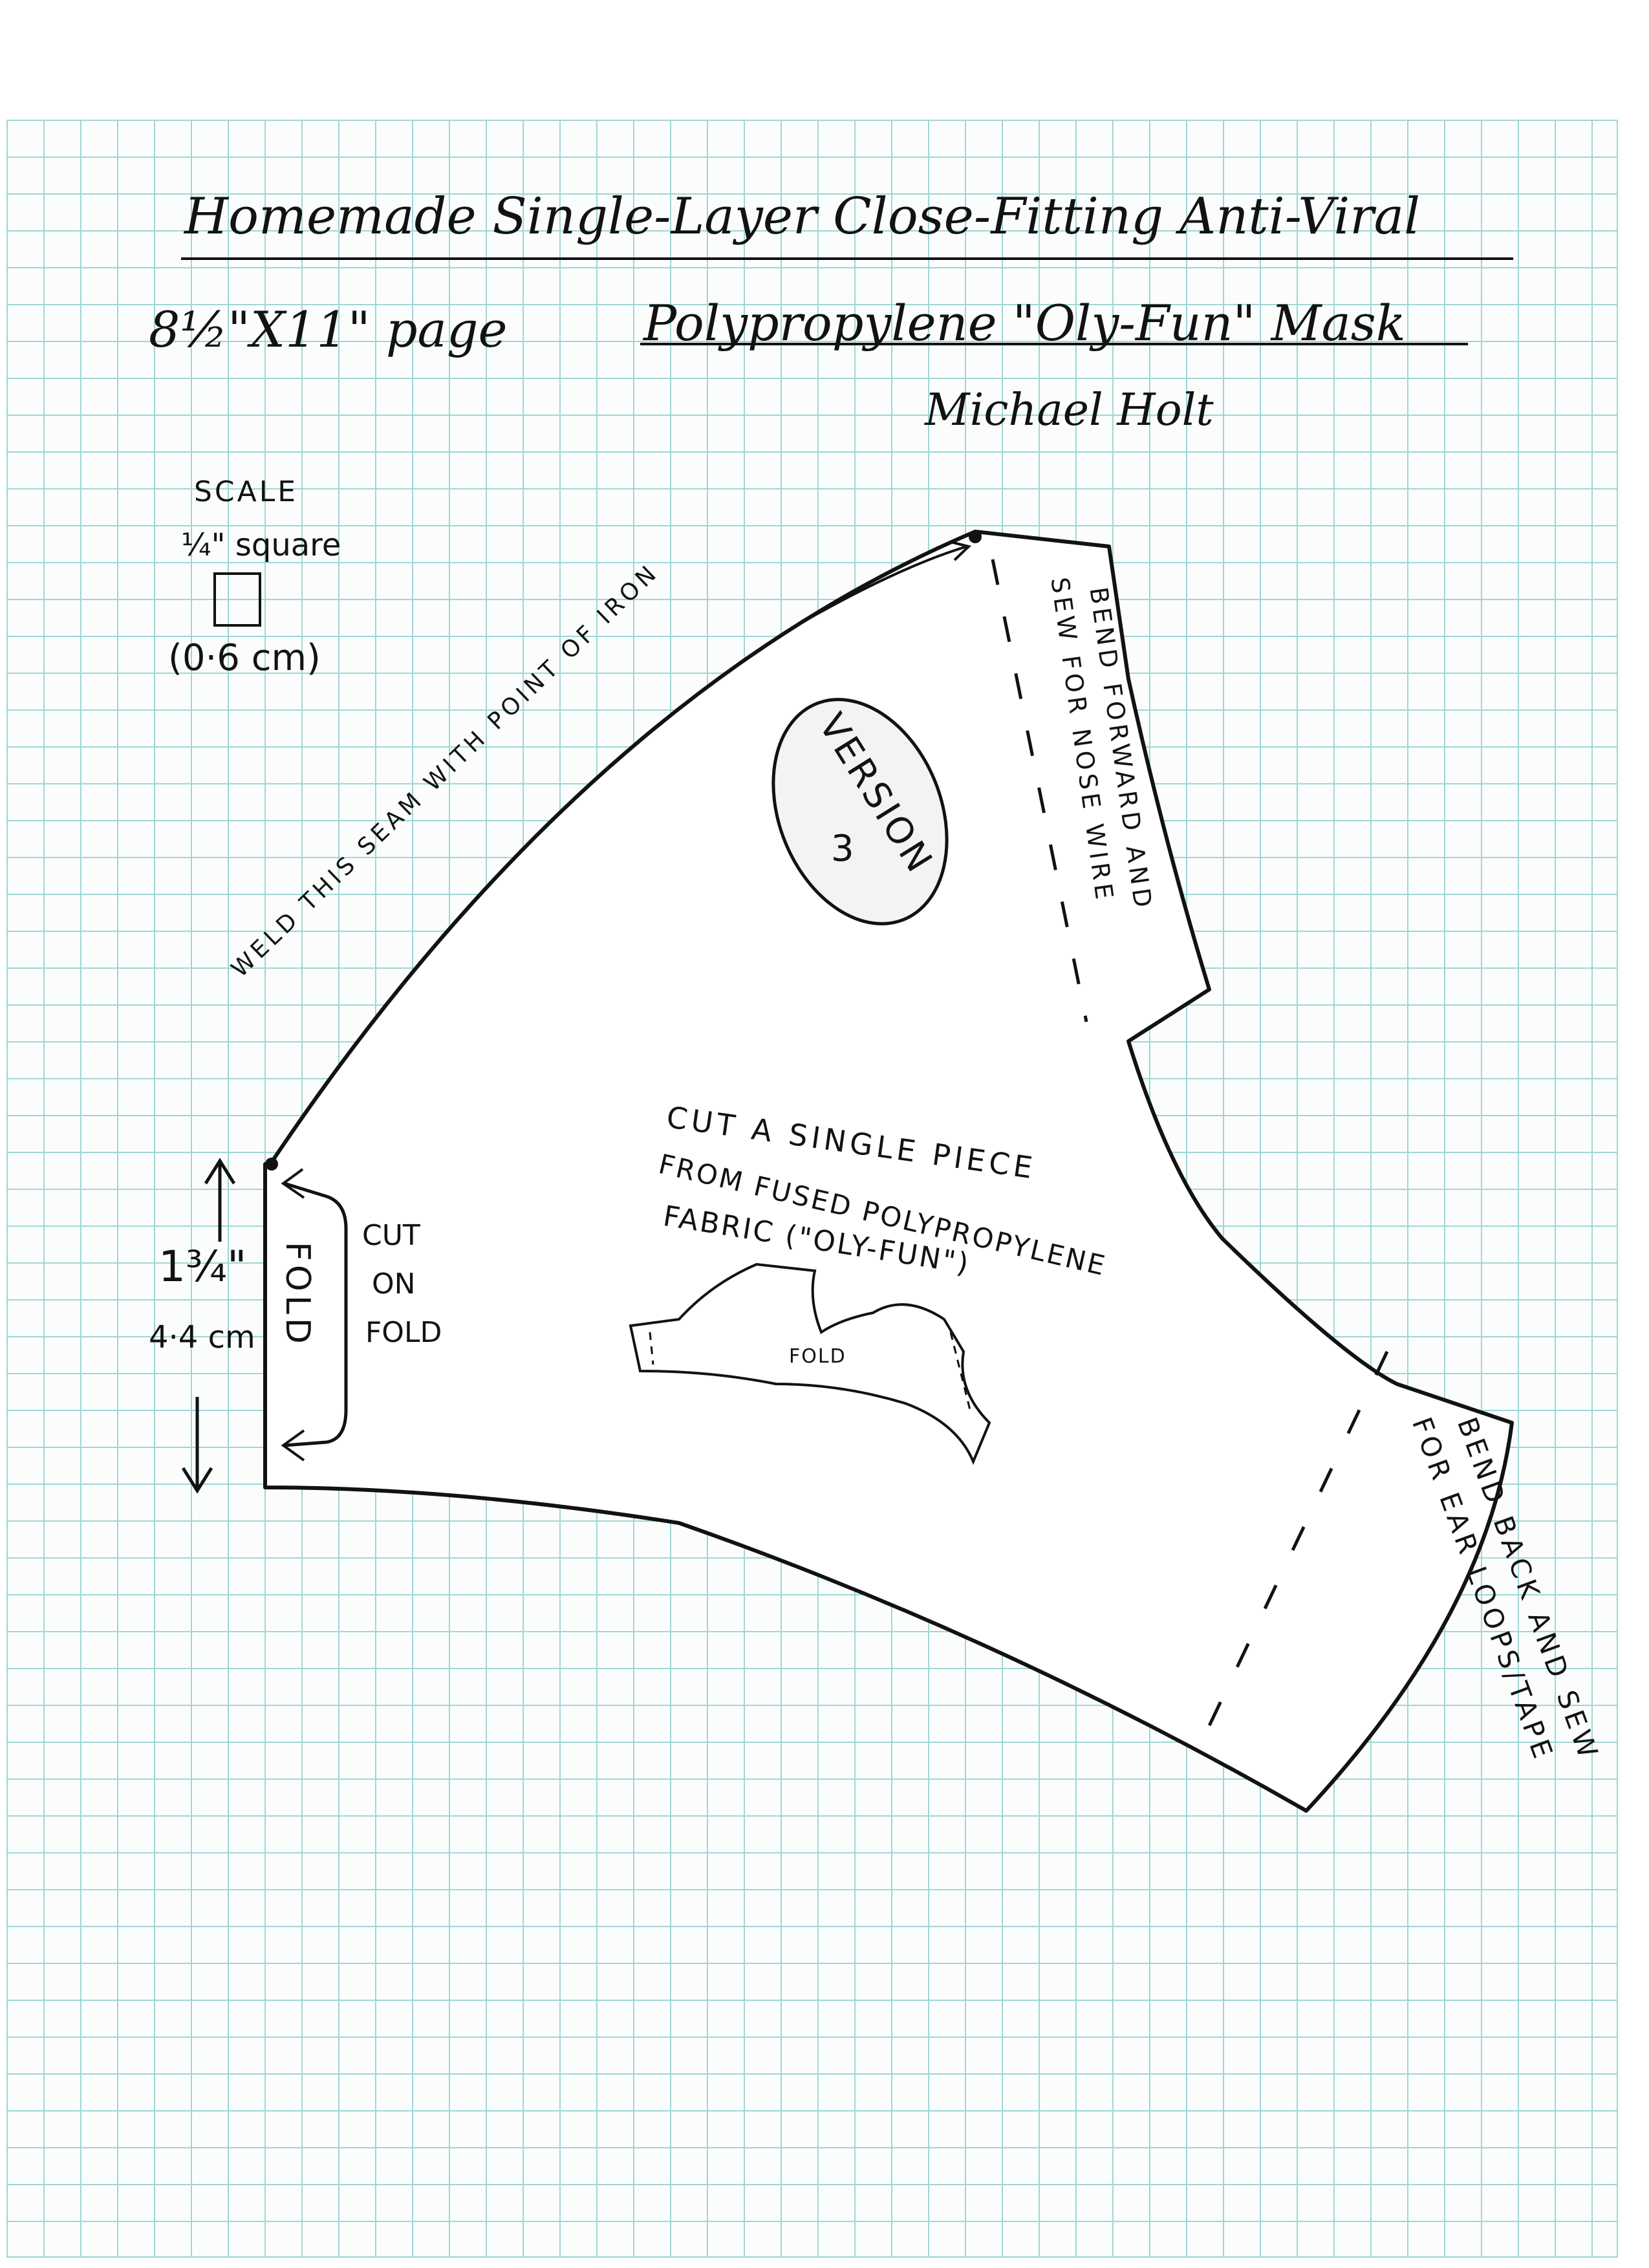 The width and height of the screenshot is (1649, 2268). I want to click on nose-corner-dot, so click(975, 536).